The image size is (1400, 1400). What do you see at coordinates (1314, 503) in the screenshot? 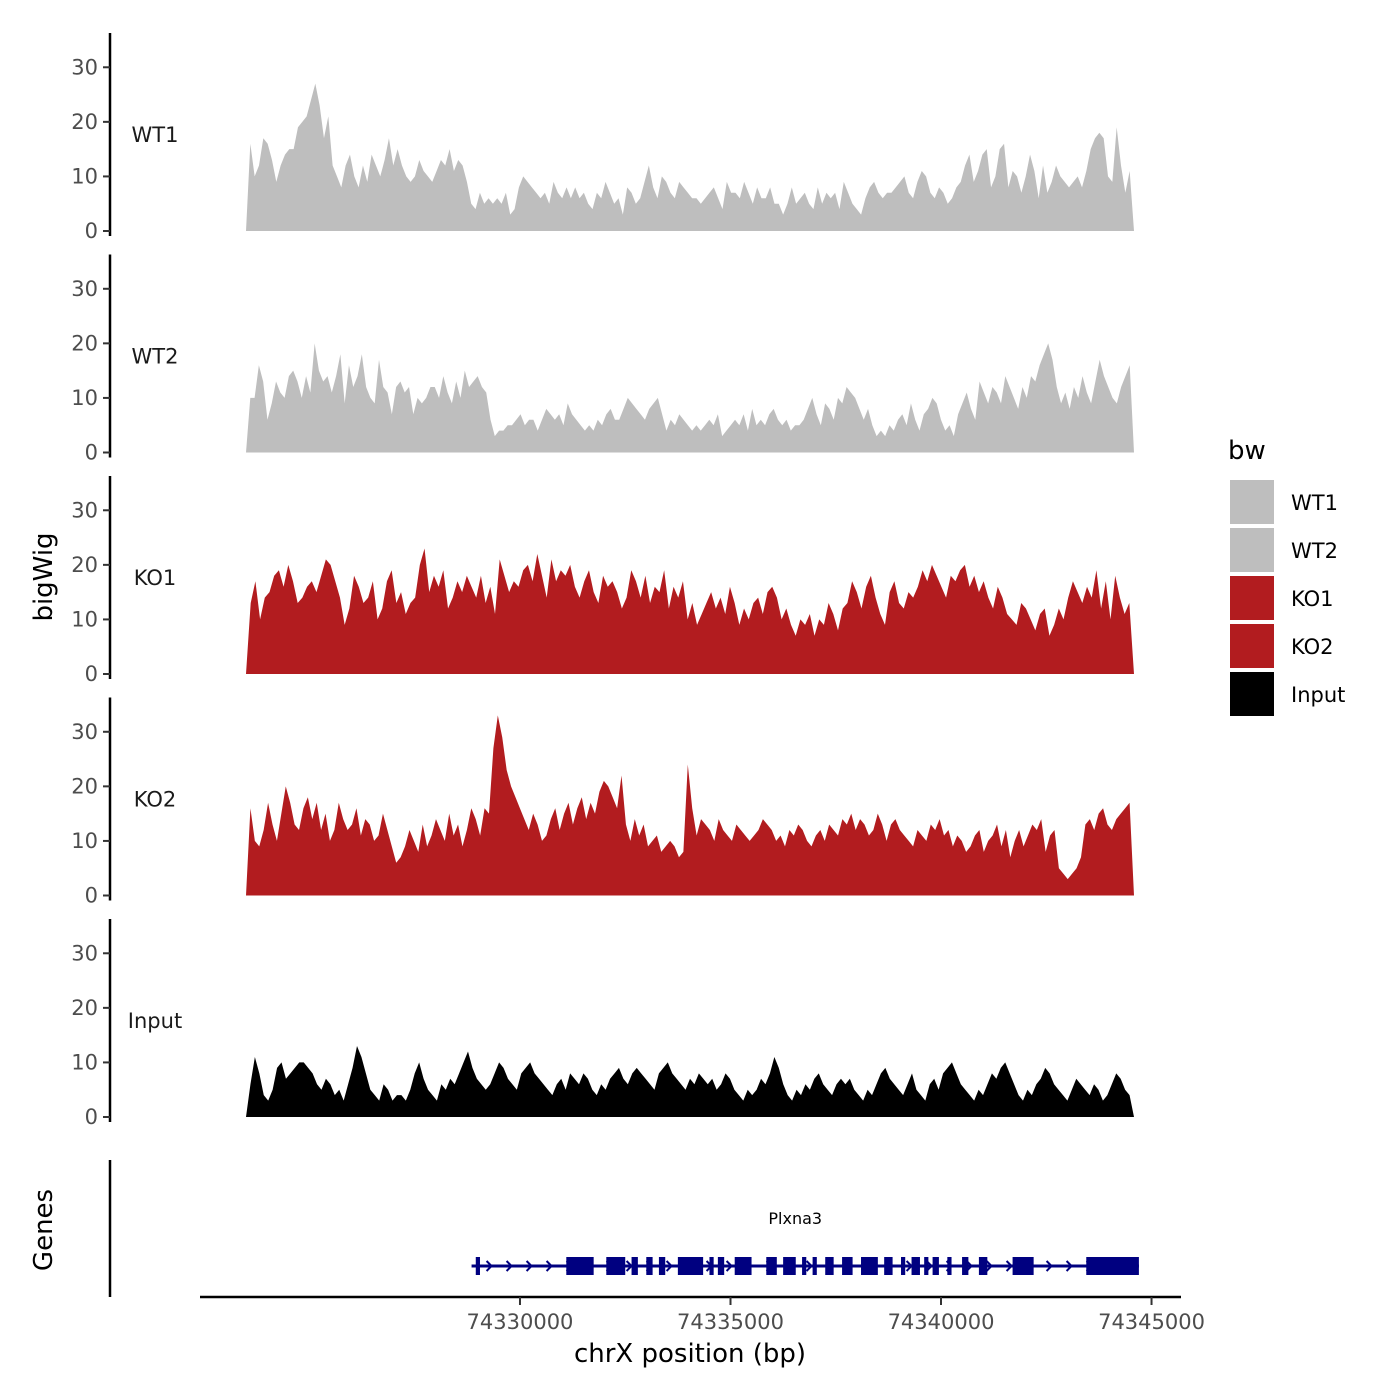
I see `legend-label: WT1` at bounding box center [1314, 503].